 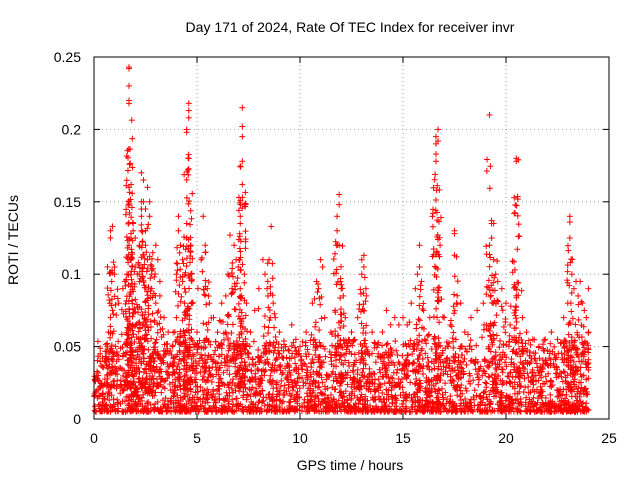 I want to click on x-tick-label: 20, so click(x=506, y=438).